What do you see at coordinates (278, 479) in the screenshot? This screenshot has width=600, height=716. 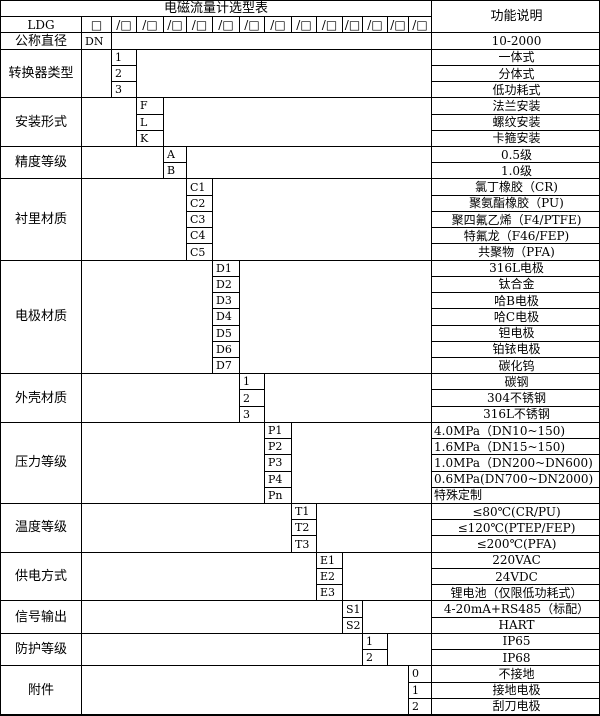 I see `option-code: P4` at bounding box center [278, 479].